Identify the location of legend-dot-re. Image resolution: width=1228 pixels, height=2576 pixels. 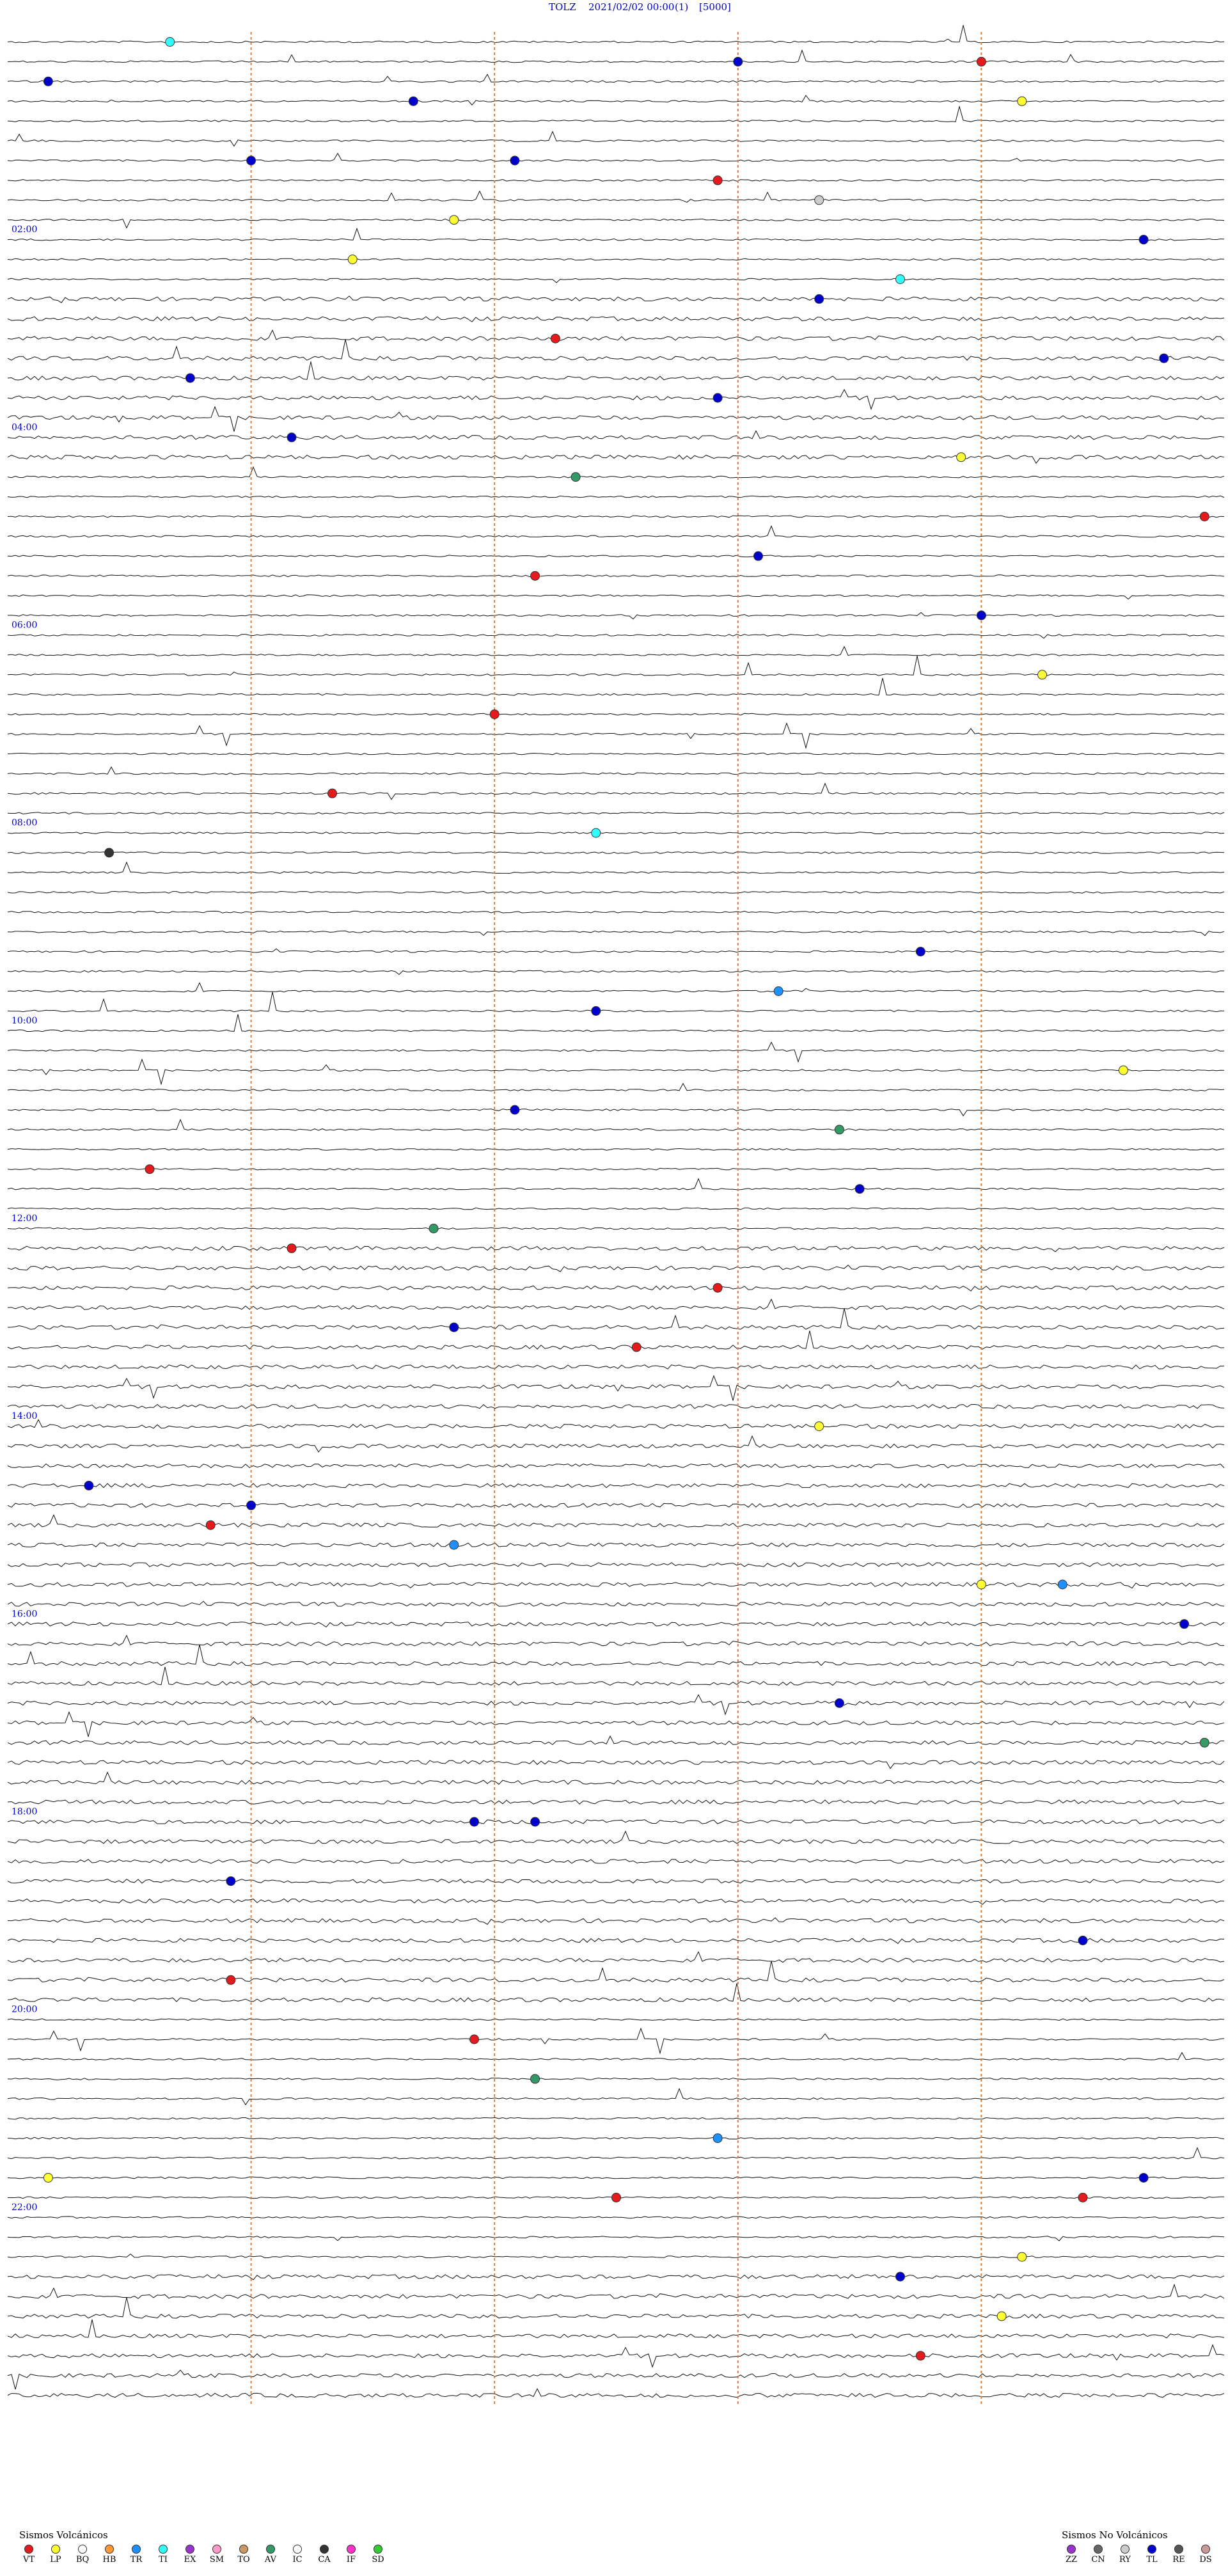
(1178, 2549).